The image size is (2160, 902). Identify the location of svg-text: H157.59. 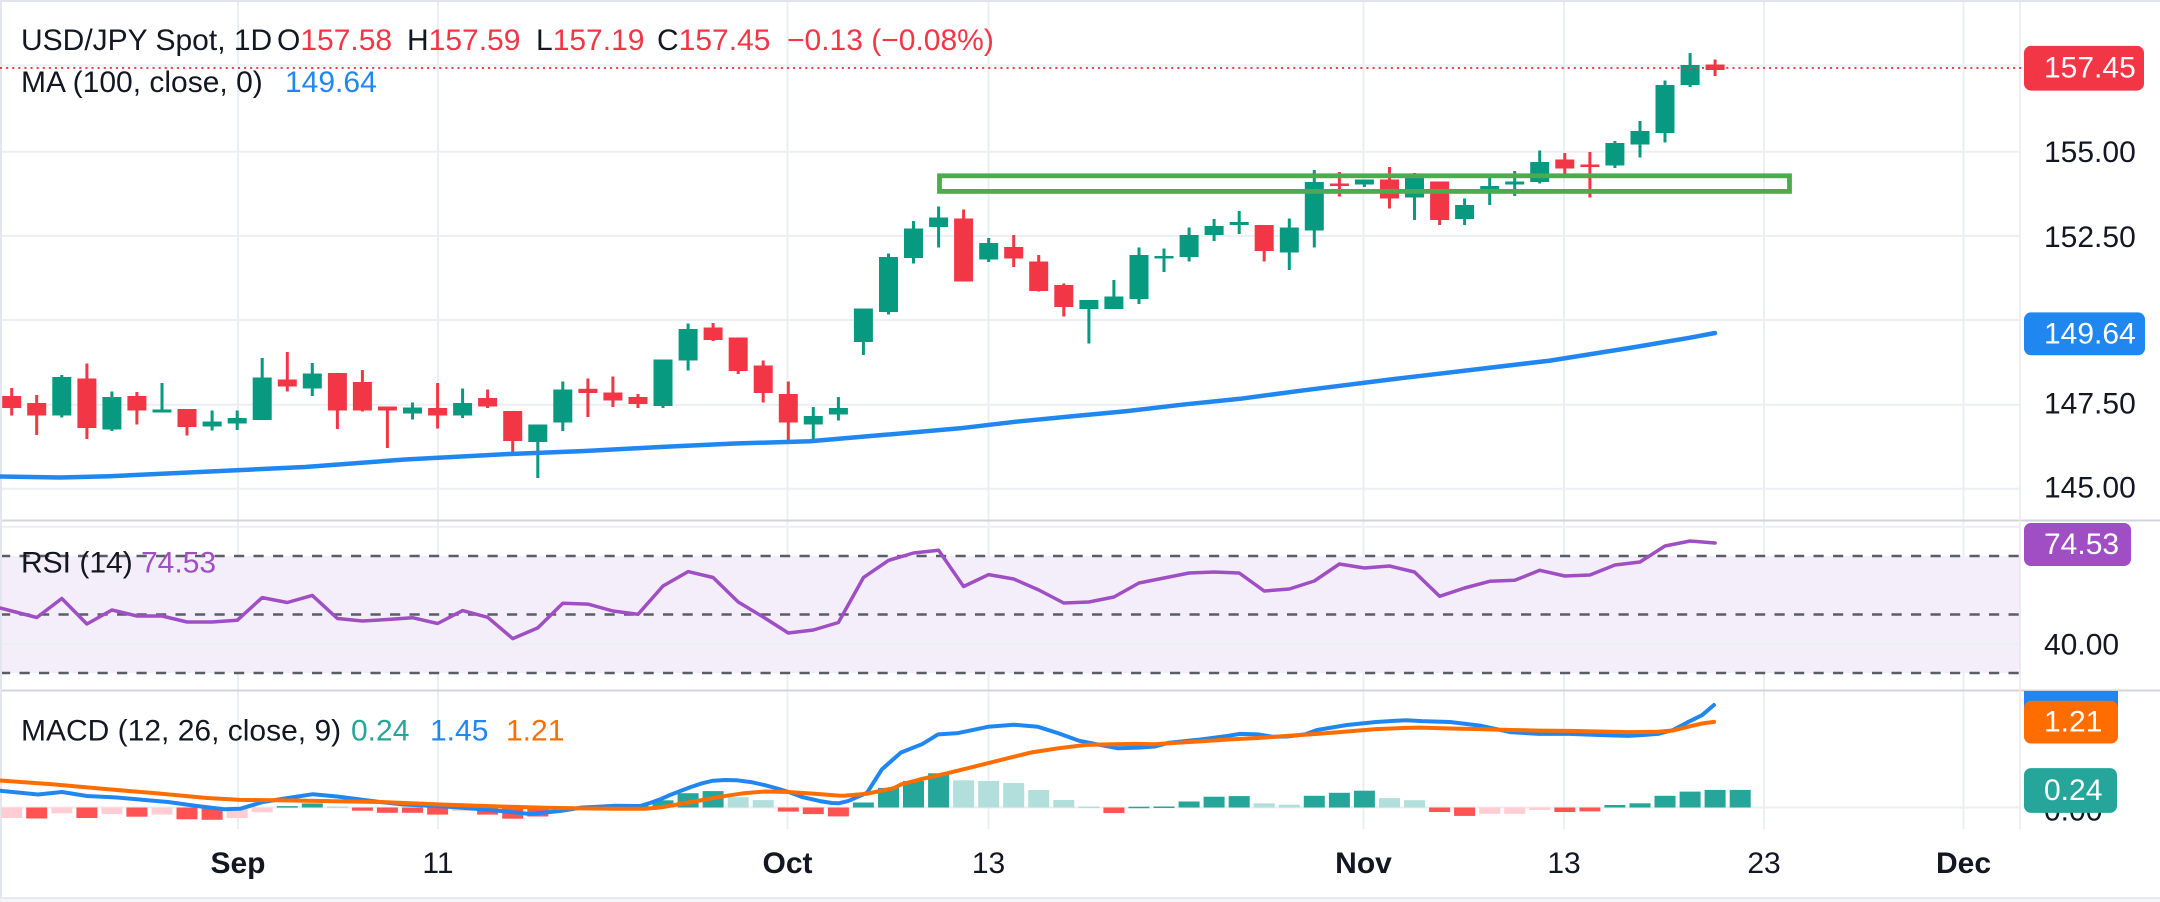
(463, 40).